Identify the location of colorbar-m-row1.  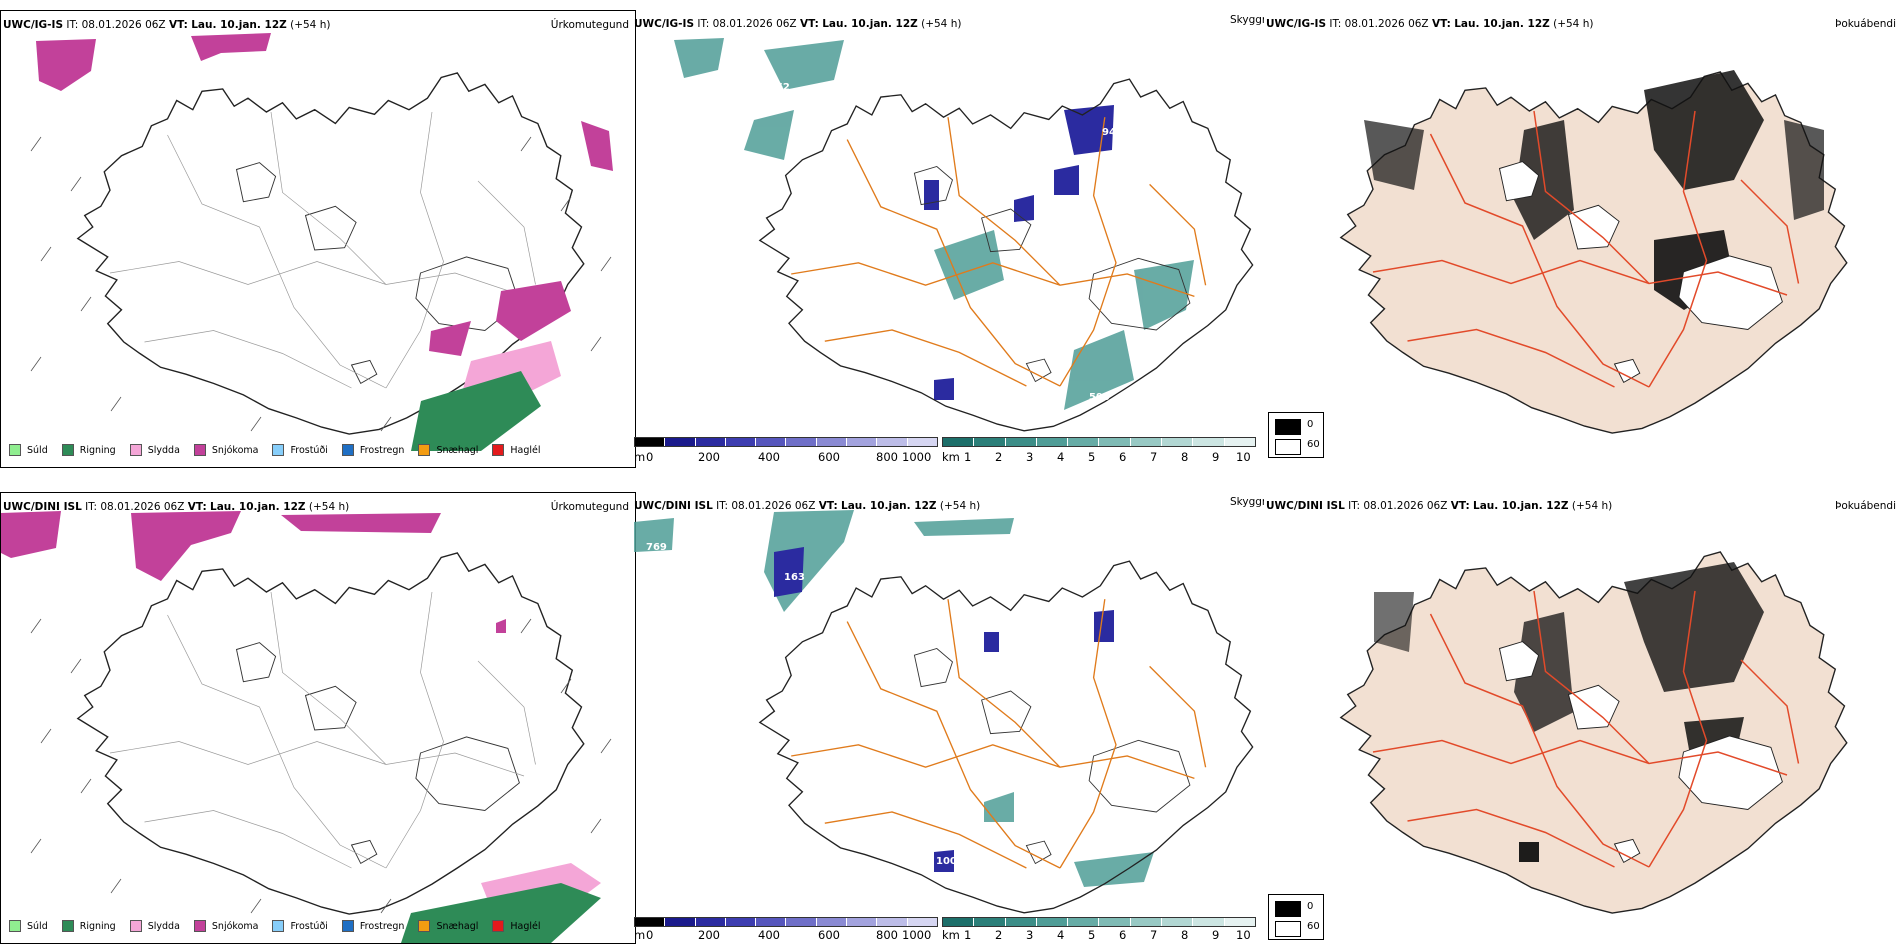
(786, 442).